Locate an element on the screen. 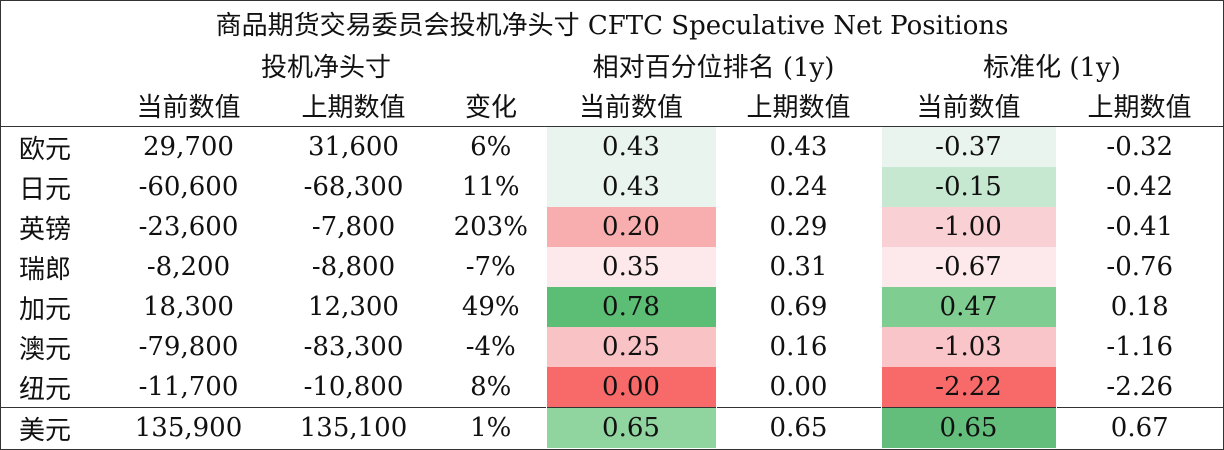 This screenshot has width=1224, height=450. cell: -1.00 is located at coordinates (968, 227).